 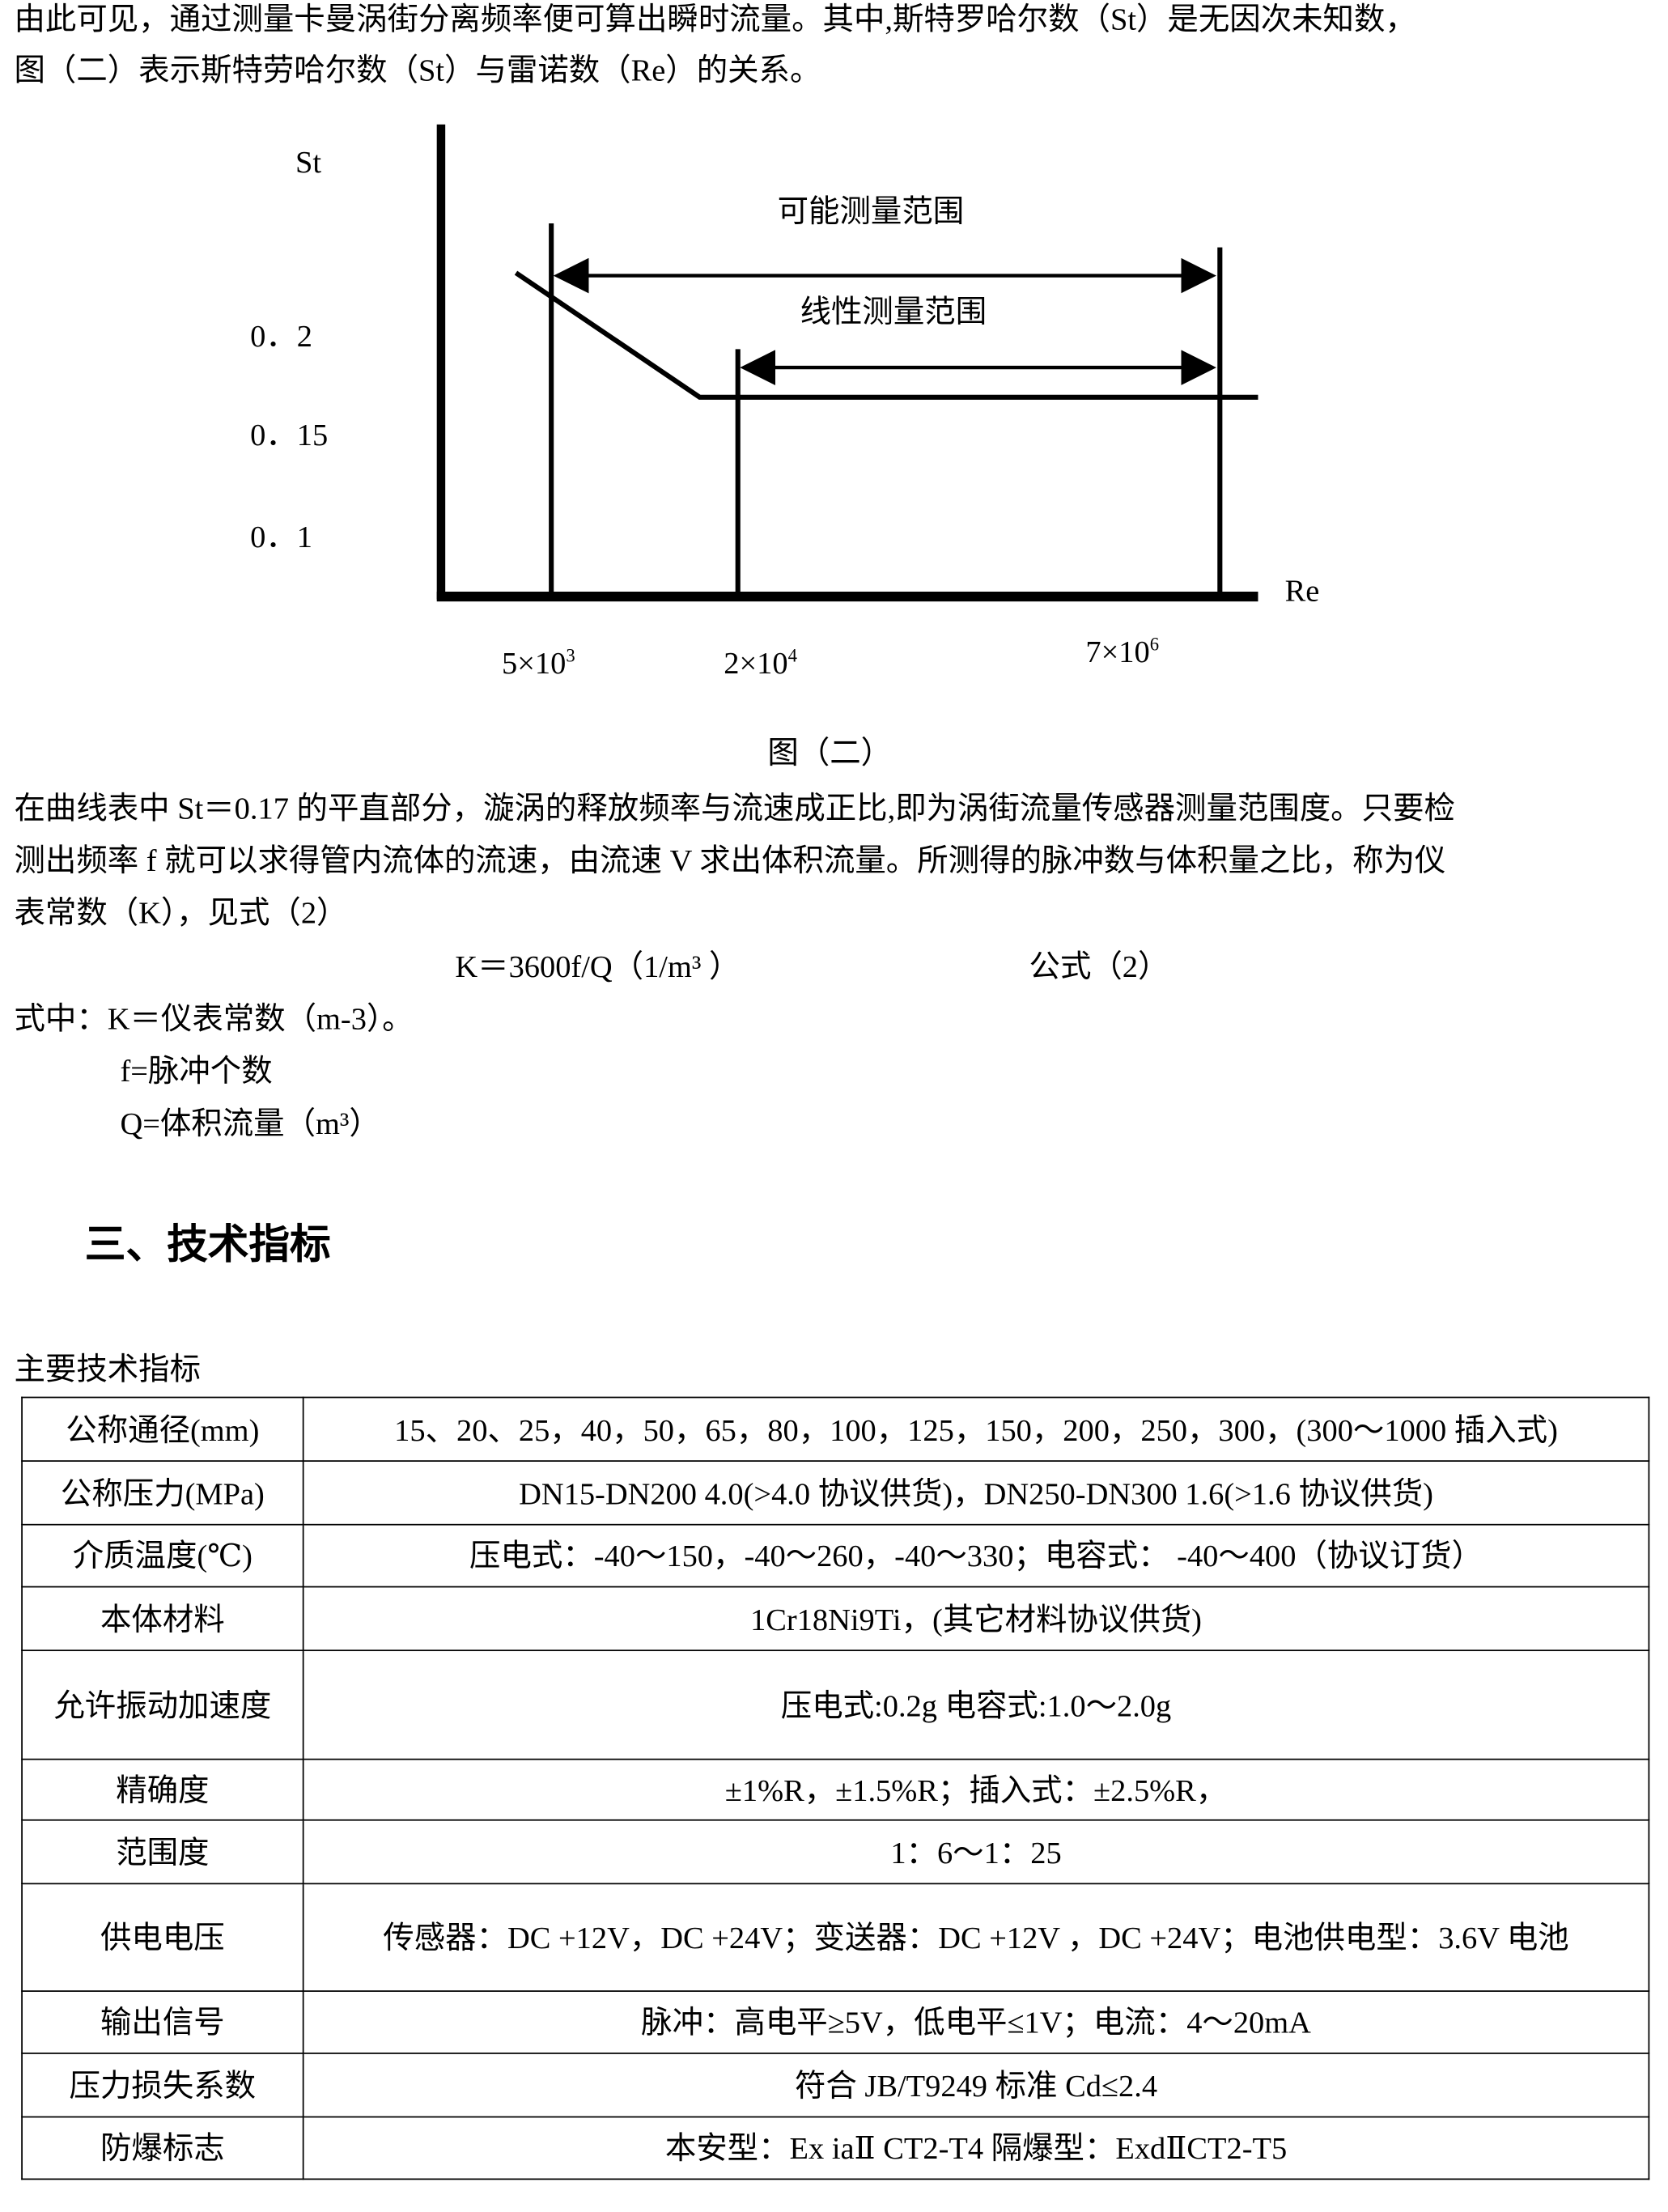 What do you see at coordinates (886, 335) in the screenshot?
I see `st-curve` at bounding box center [886, 335].